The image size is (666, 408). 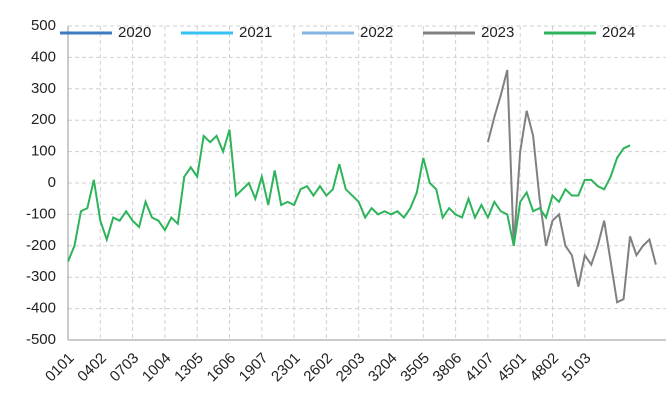 What do you see at coordinates (480, 368) in the screenshot?
I see `x-tick-label: 4107` at bounding box center [480, 368].